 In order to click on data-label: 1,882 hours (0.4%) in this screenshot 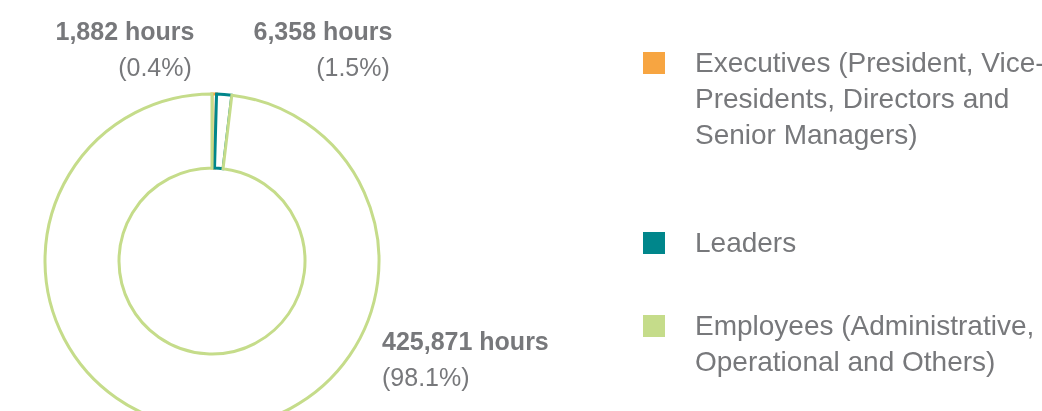, I will do `click(125, 49)`.